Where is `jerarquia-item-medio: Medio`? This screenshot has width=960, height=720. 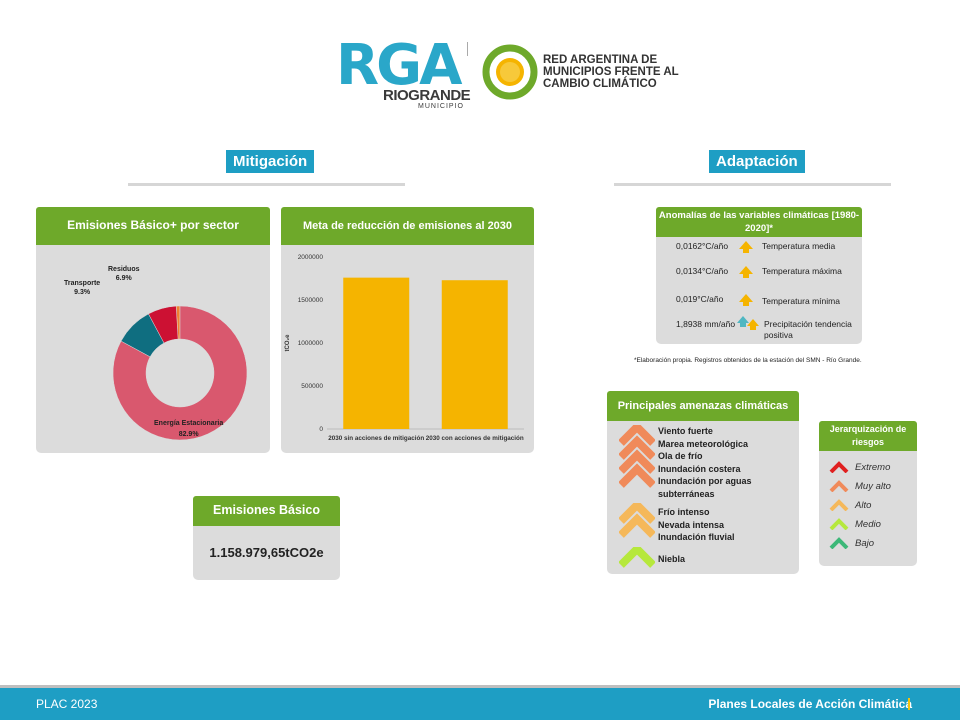
jerarquia-item-medio: Medio is located at coordinates (860, 524).